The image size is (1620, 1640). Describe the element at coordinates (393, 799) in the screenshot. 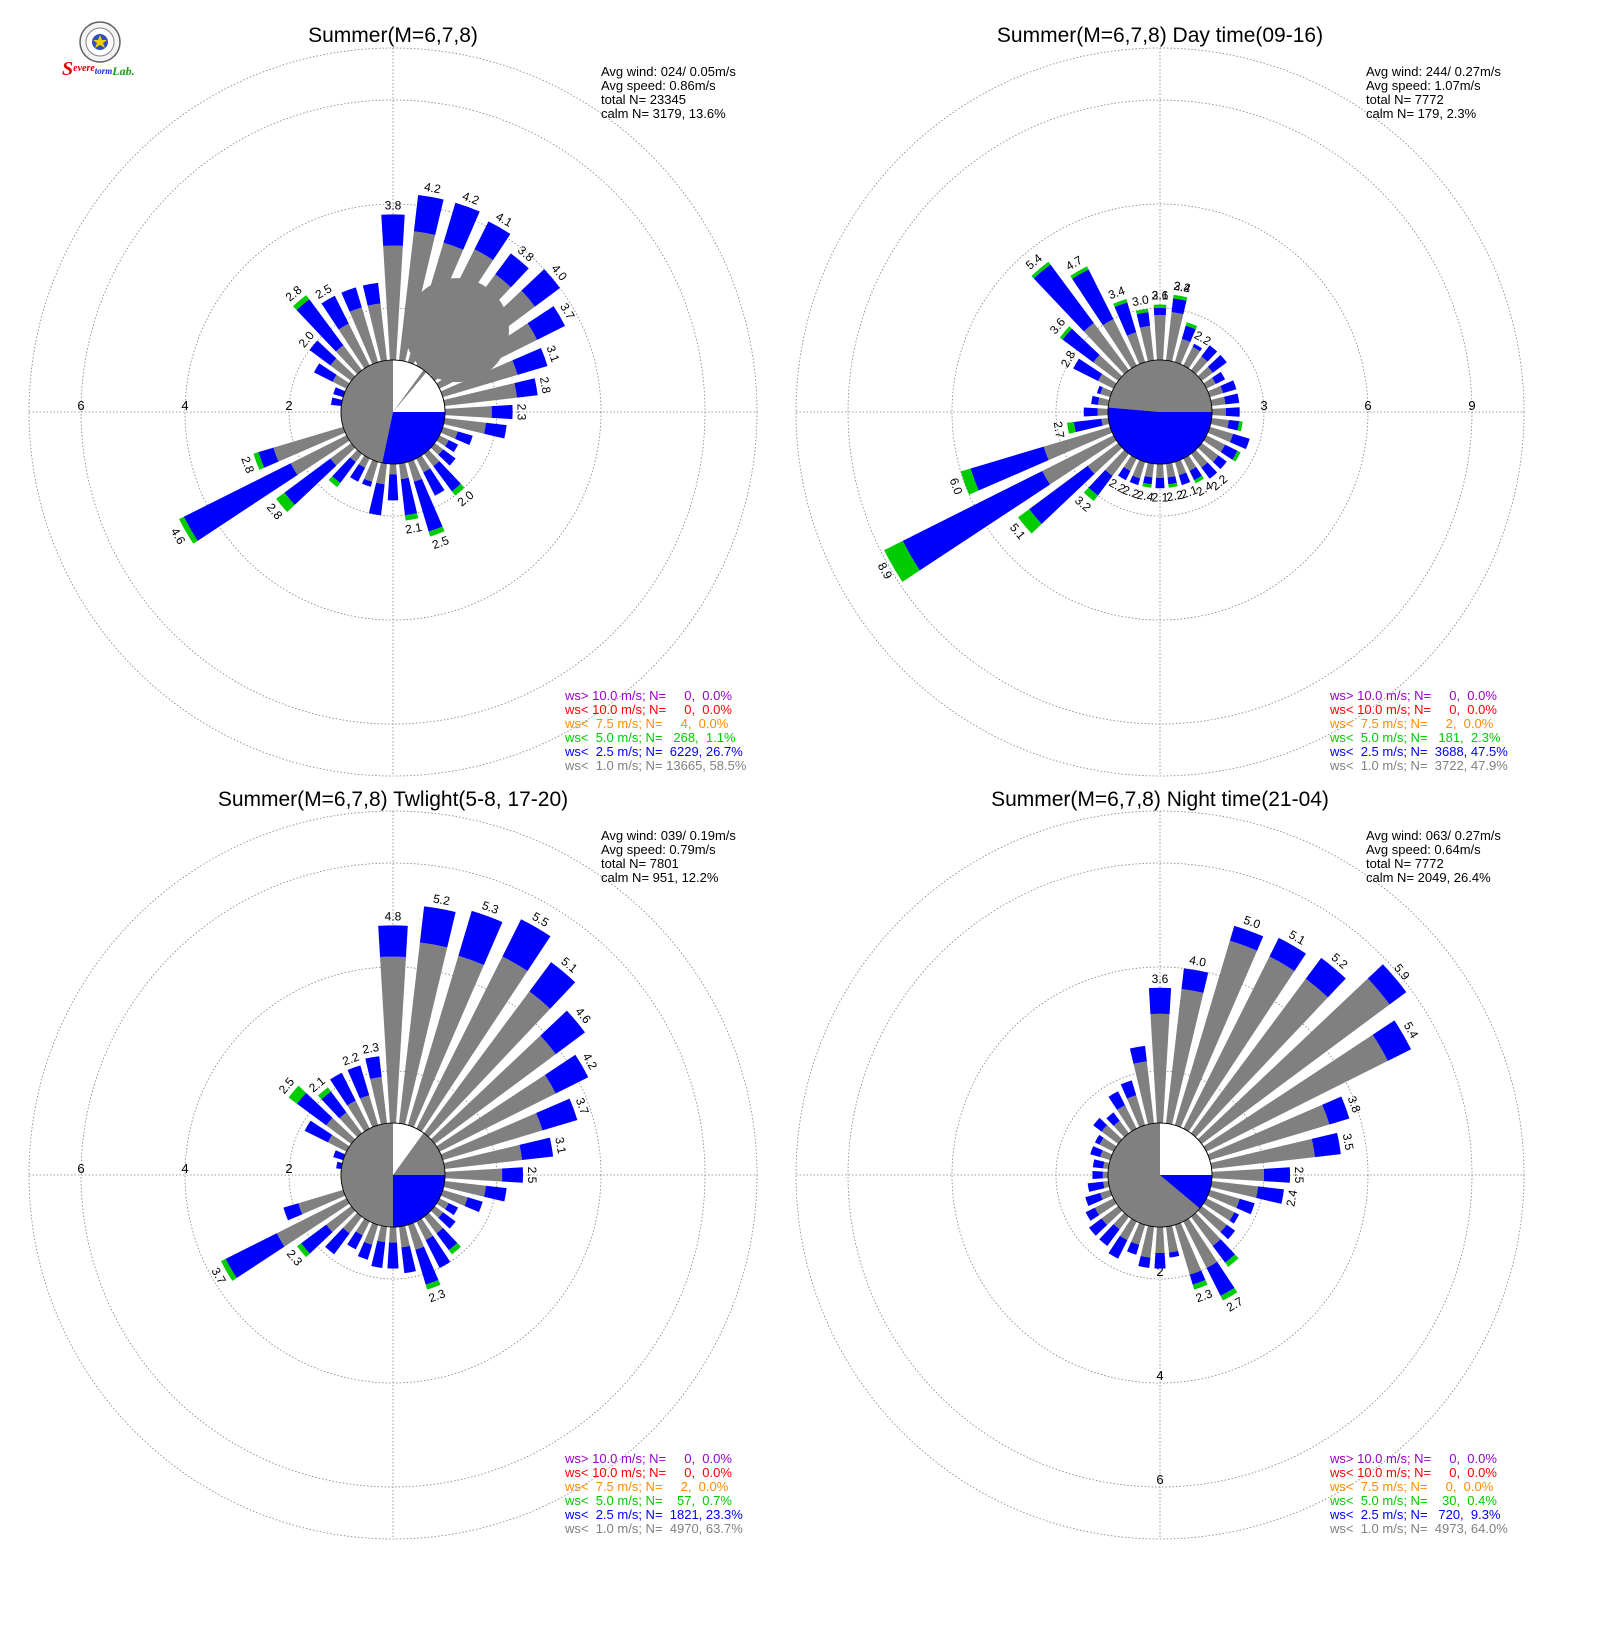

I see `panel-title: Summer(M=6,7,8) Twlight(5-8, 17-20)` at that location.